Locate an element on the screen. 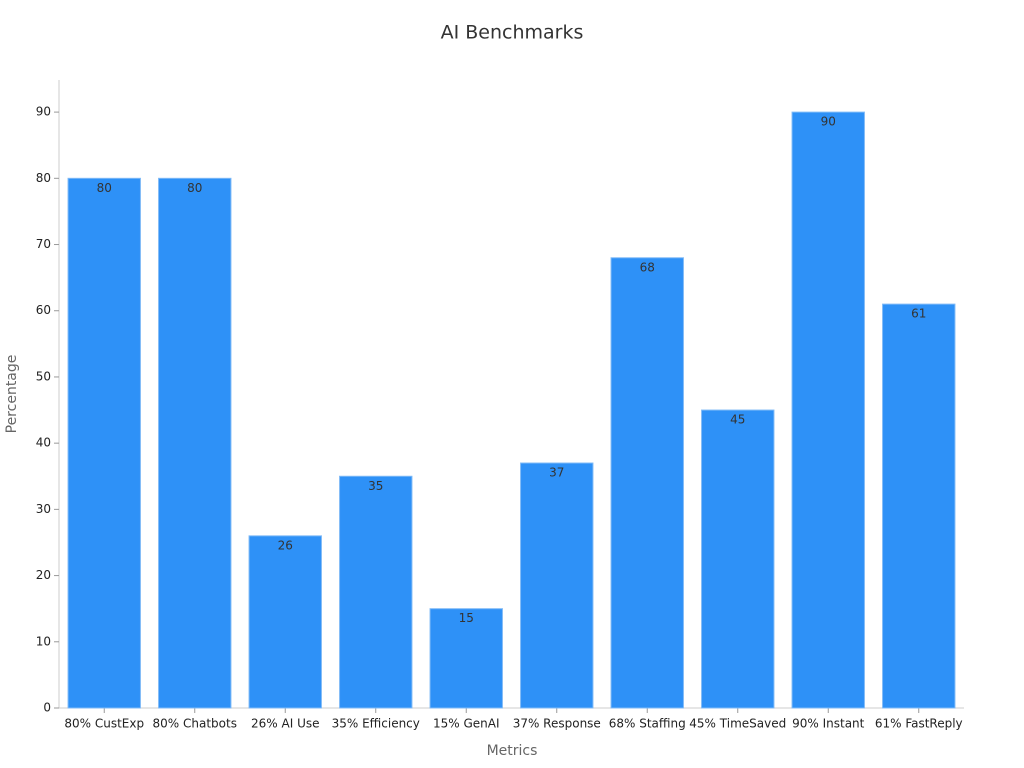  chart-title: AI Benchmarks is located at coordinates (512, 33).